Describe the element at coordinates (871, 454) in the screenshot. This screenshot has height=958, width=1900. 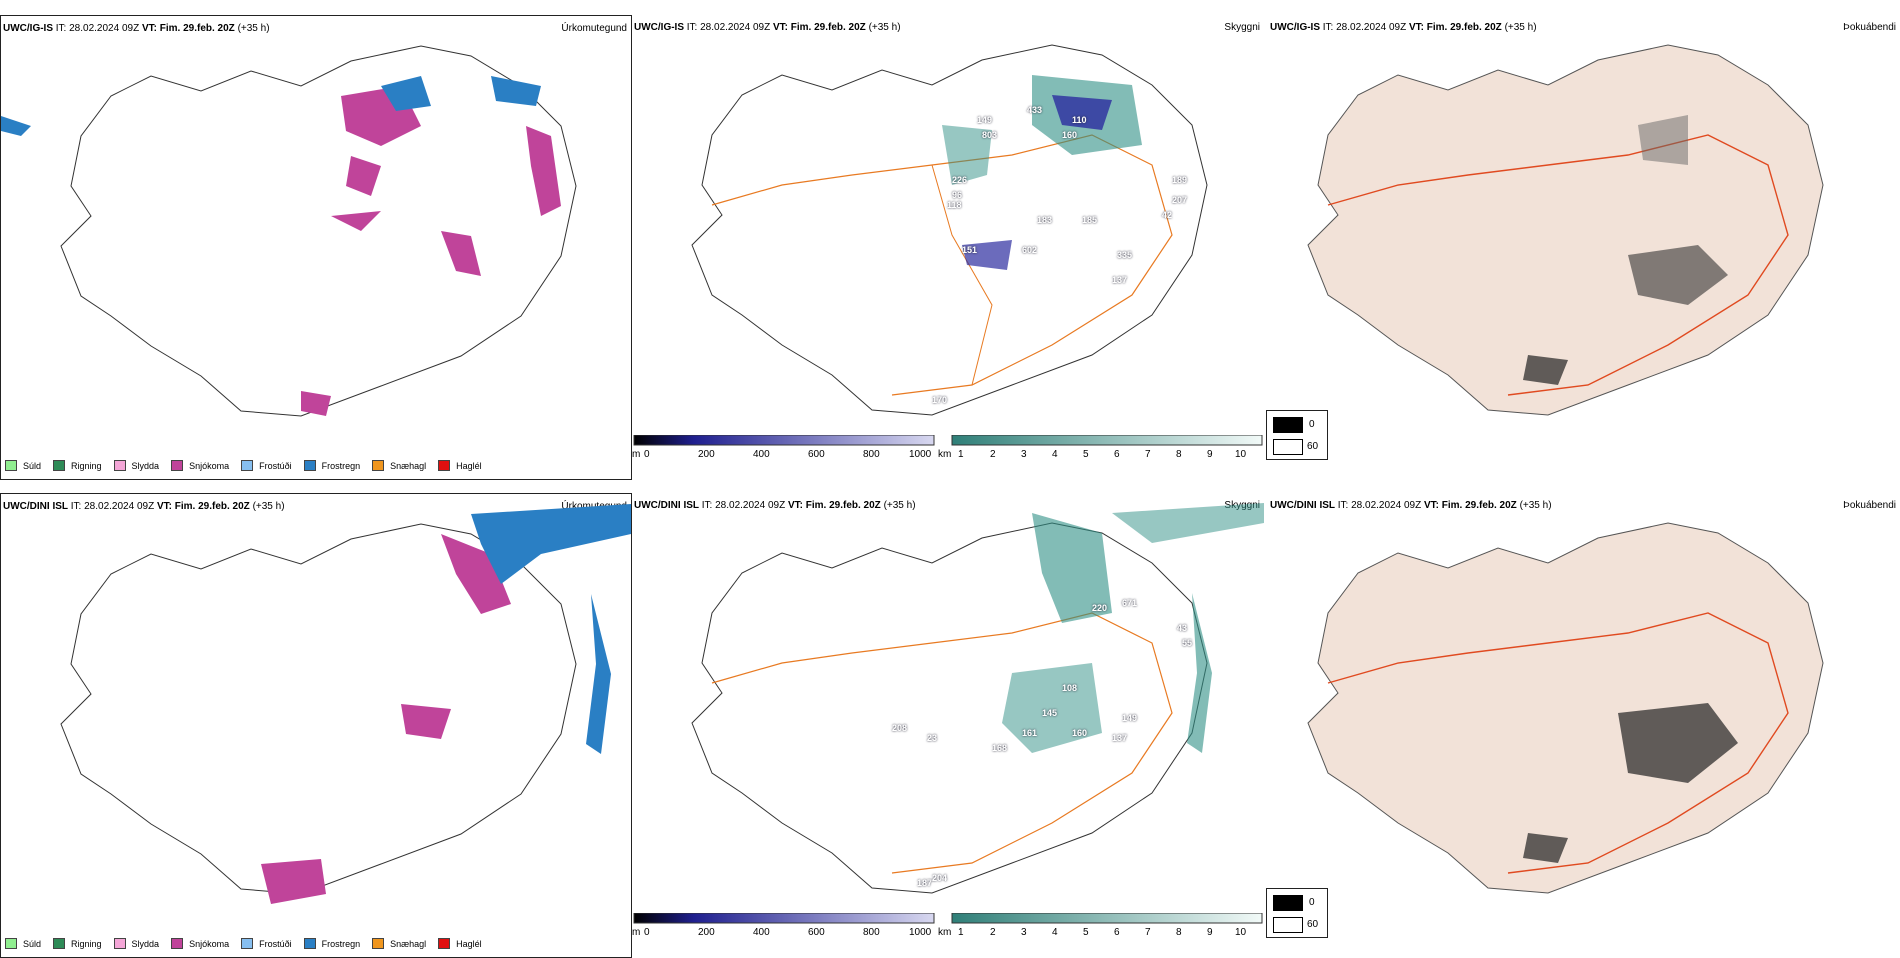
I see `tick-label: 800` at that location.